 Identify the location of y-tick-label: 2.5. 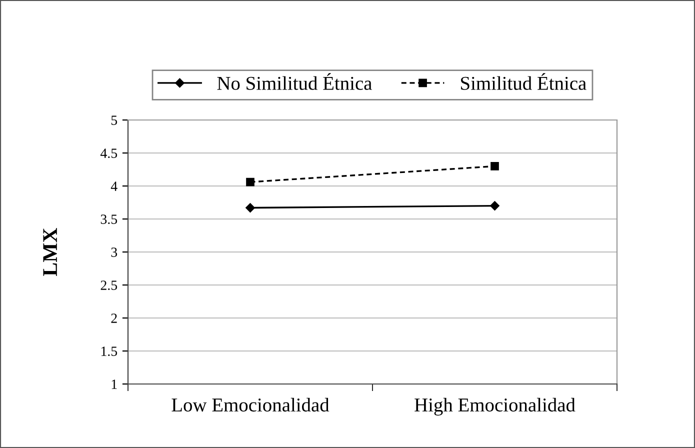
(109, 285).